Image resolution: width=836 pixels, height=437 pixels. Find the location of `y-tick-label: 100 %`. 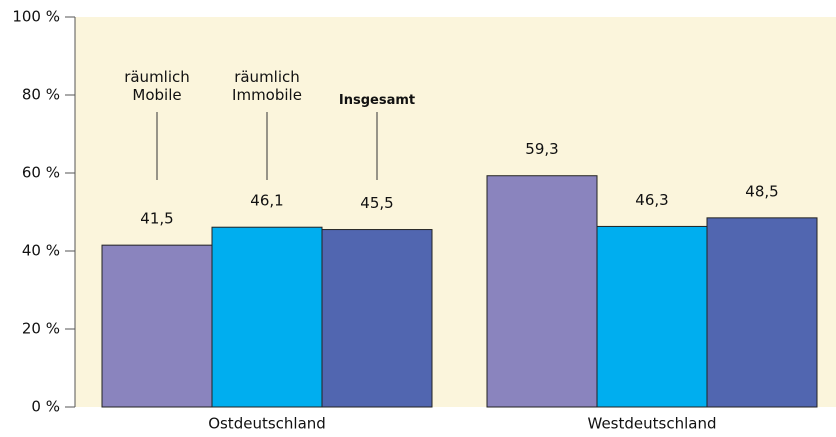

y-tick-label: 100 % is located at coordinates (36, 17).